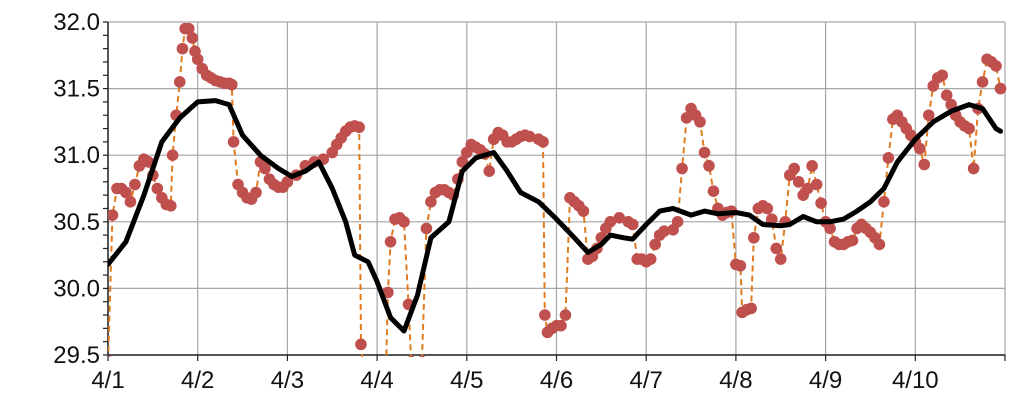 Image resolution: width=1009 pixels, height=401 pixels. Describe the element at coordinates (81, 189) in the screenshot. I see `y-axis: 29.5 30.0 30.5 31.0 31.5 32.0` at that location.